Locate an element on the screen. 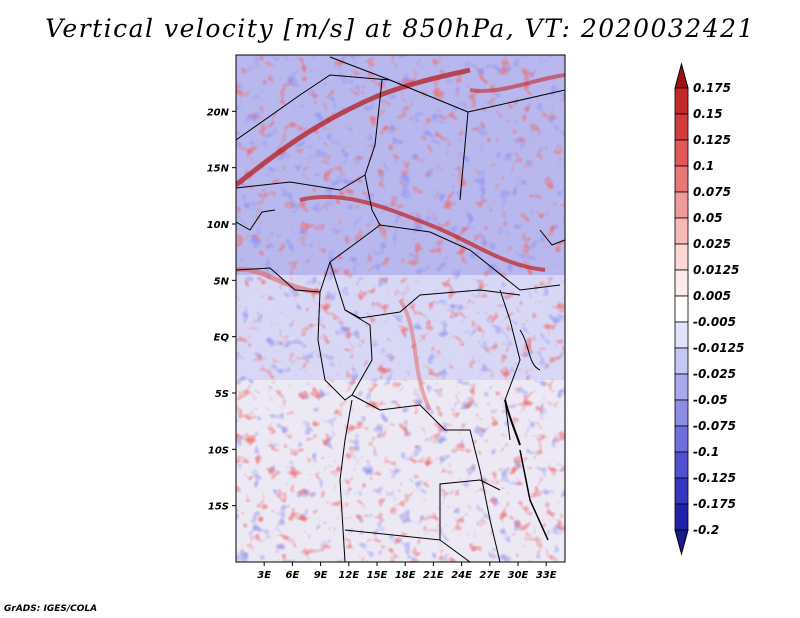  colorbar-label: 0.025 is located at coordinates (712, 244).